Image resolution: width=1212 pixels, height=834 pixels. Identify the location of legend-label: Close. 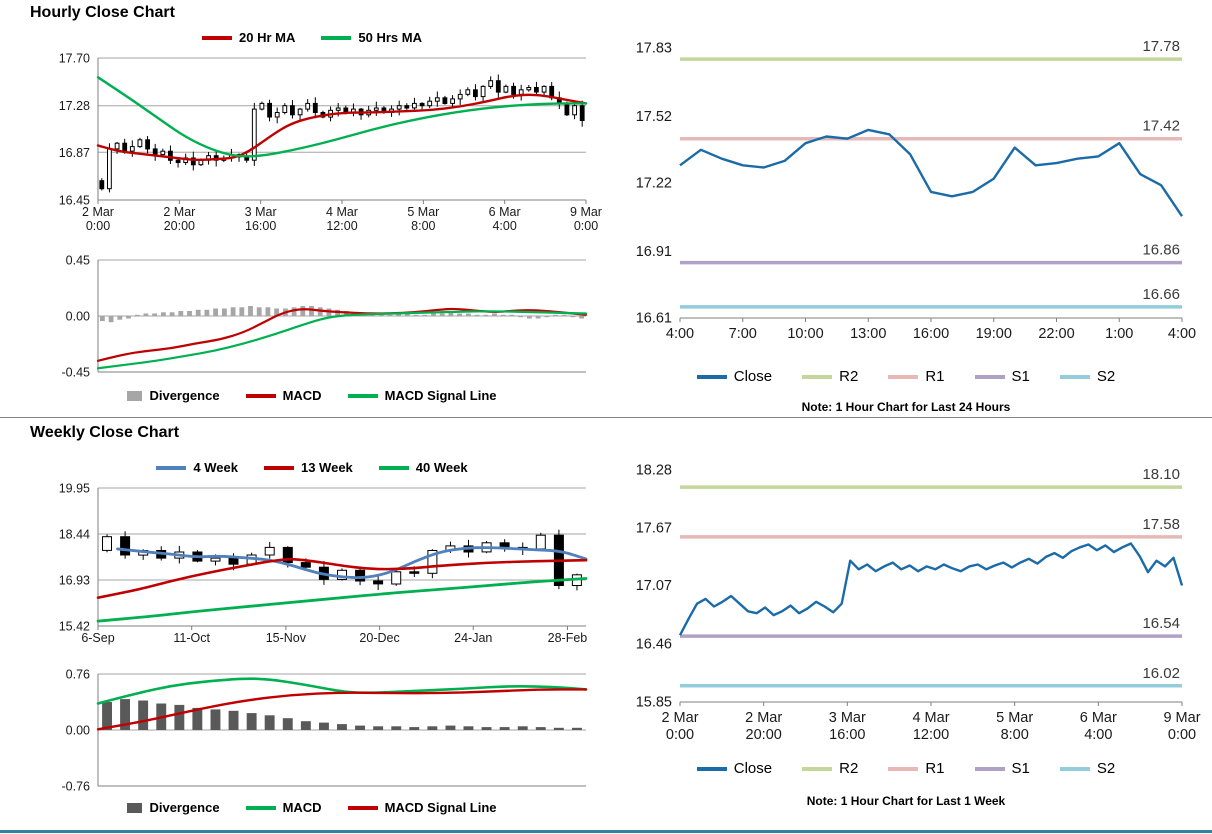
(753, 376).